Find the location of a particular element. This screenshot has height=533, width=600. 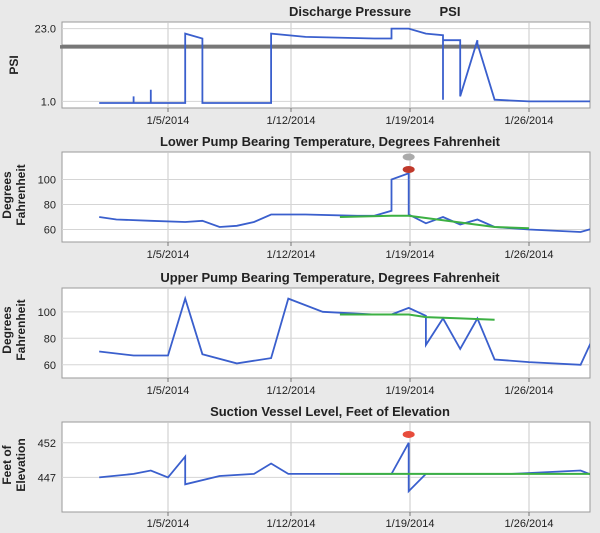

reference-band is located at coordinates (325, 46).